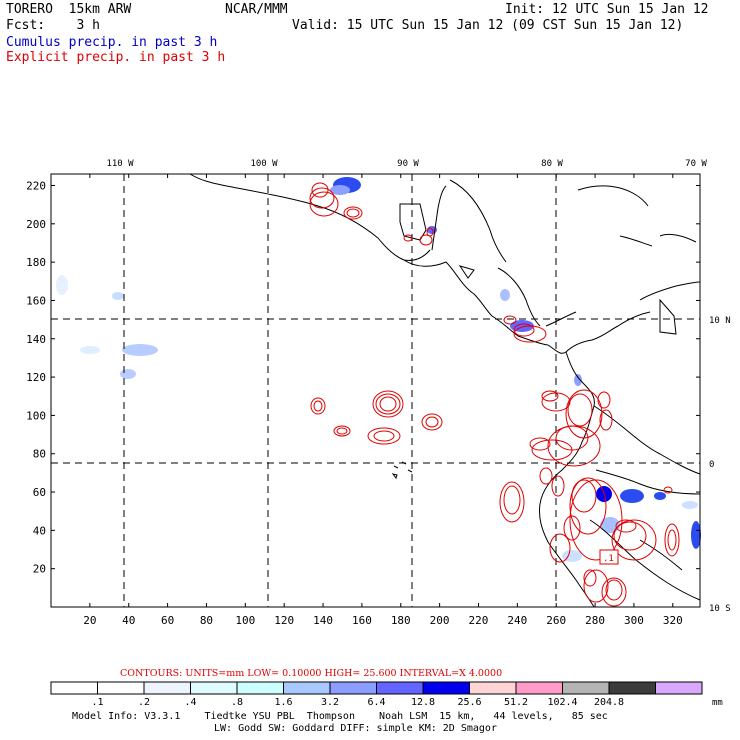  I want to click on x-tick-label: 260, so click(556, 620).